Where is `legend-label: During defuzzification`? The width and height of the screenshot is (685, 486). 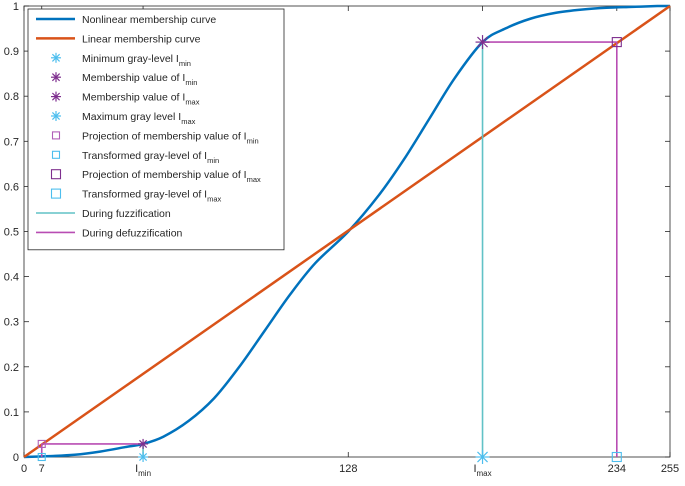
legend-label: During defuzzification is located at coordinates (132, 233).